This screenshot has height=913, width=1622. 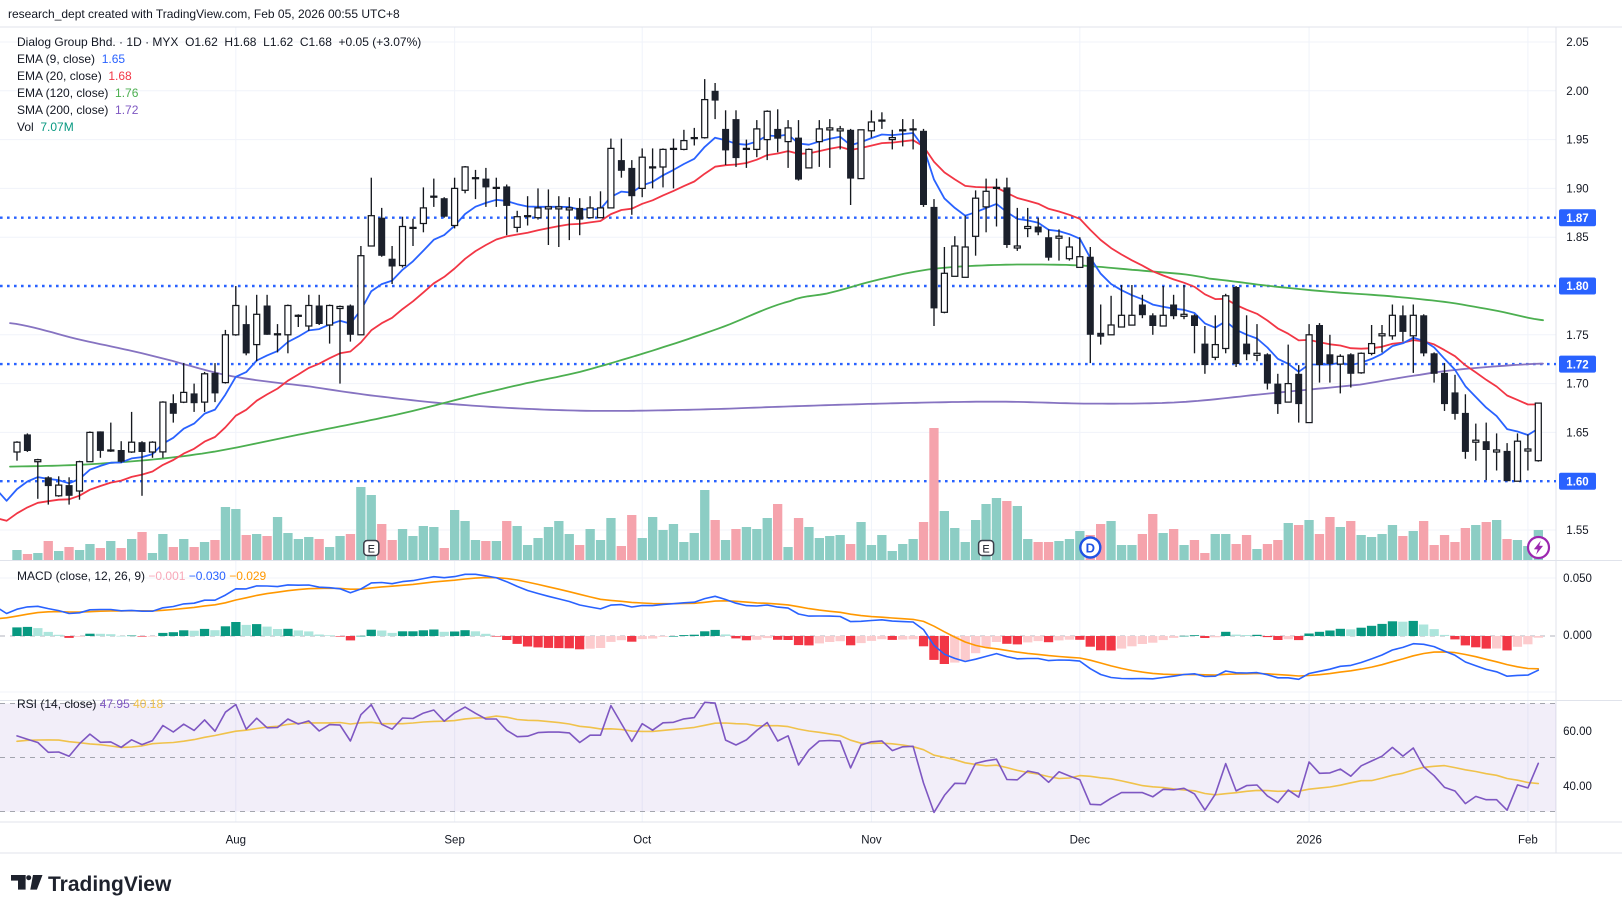 What do you see at coordinates (1577, 92) in the screenshot?
I see `svg-text: 2.00` at bounding box center [1577, 92].